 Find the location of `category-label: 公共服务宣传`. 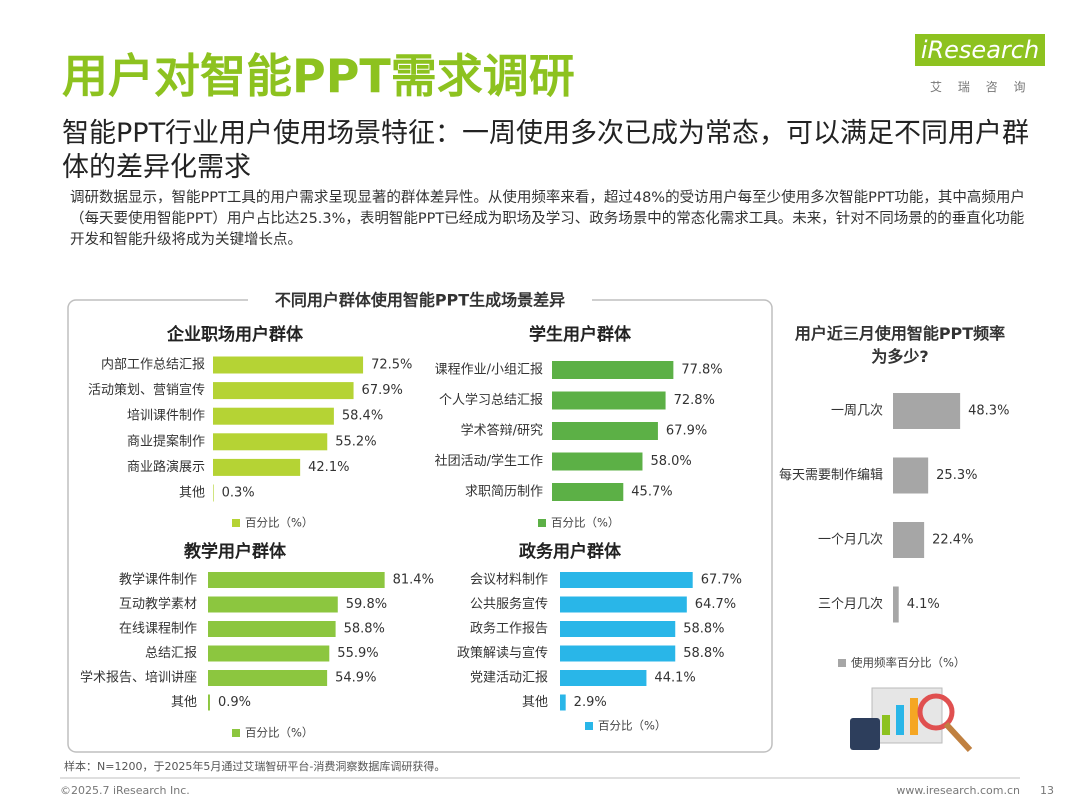

category-label: 公共服务宣传 is located at coordinates (509, 604).